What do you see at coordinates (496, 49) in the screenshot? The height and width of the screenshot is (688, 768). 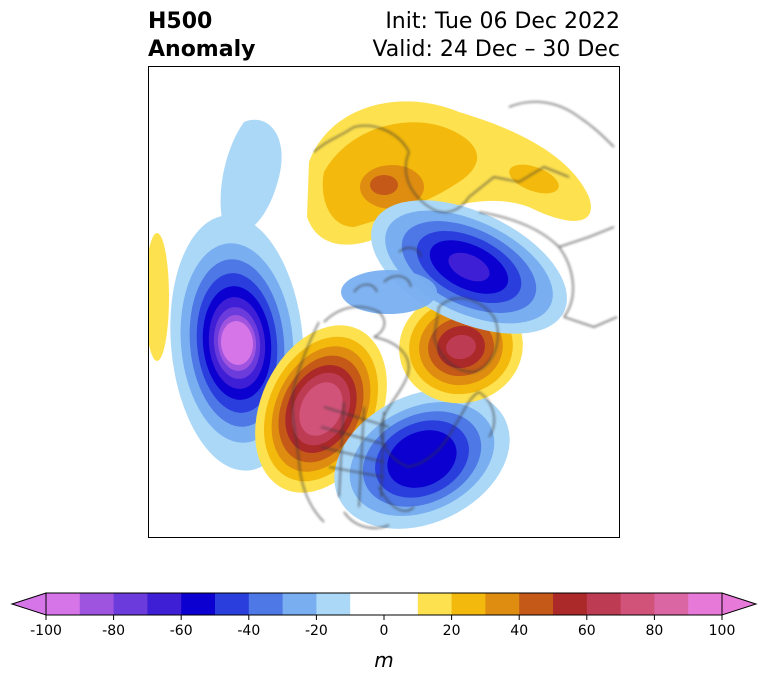 I see `valid-range: Valid: 24 Dec – 30 Dec` at bounding box center [496, 49].